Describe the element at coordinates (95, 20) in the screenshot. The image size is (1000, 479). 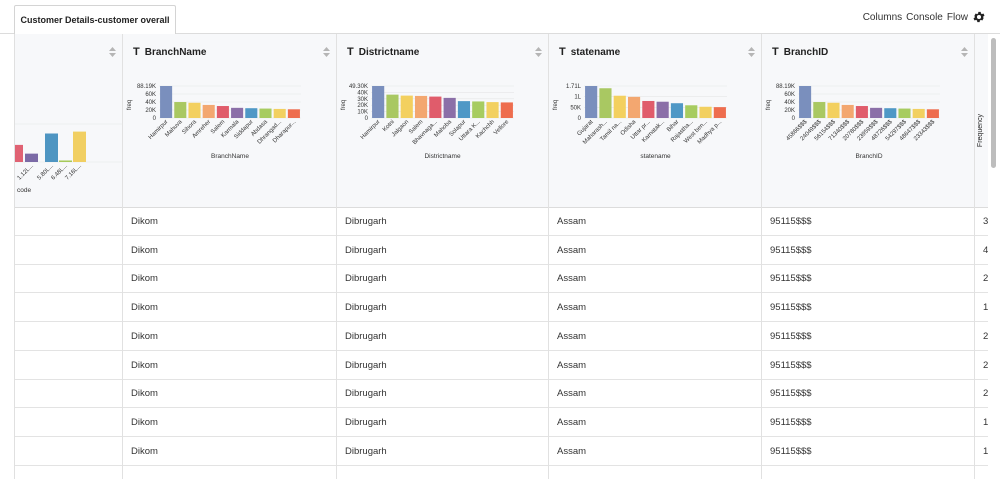
I see `tab-customer-details: Customer Details-customer overall` at that location.